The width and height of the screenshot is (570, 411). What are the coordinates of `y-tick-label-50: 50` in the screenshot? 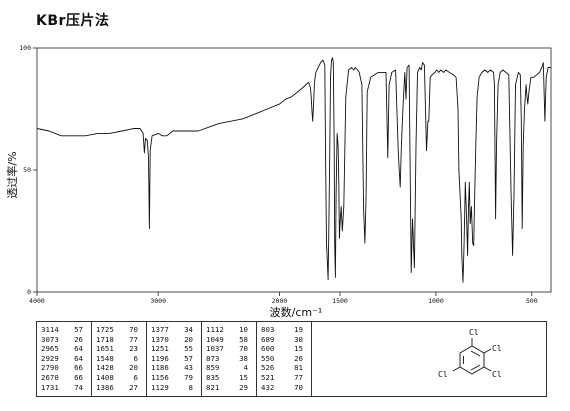 It's located at (27, 170).